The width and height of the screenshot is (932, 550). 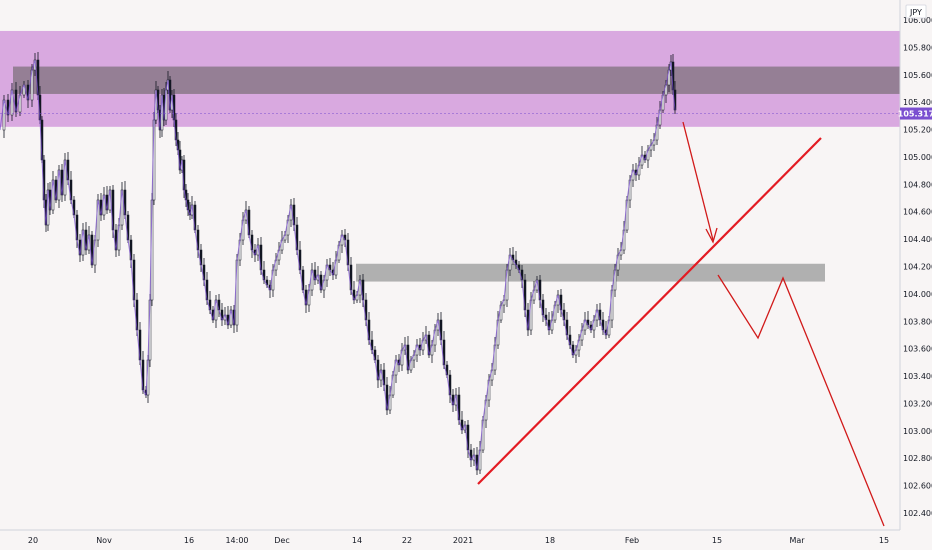 What do you see at coordinates (463, 540) in the screenshot?
I see `time-tick-label: 2021` at bounding box center [463, 540].